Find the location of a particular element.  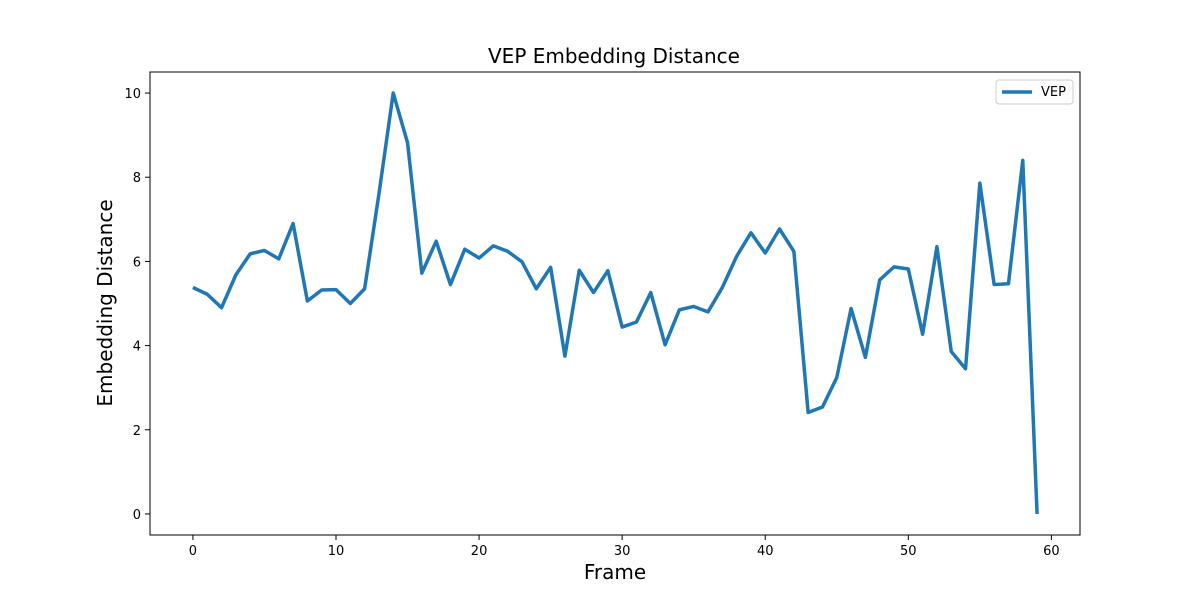

chart-title: VEP Embedding Distance is located at coordinates (614, 56).